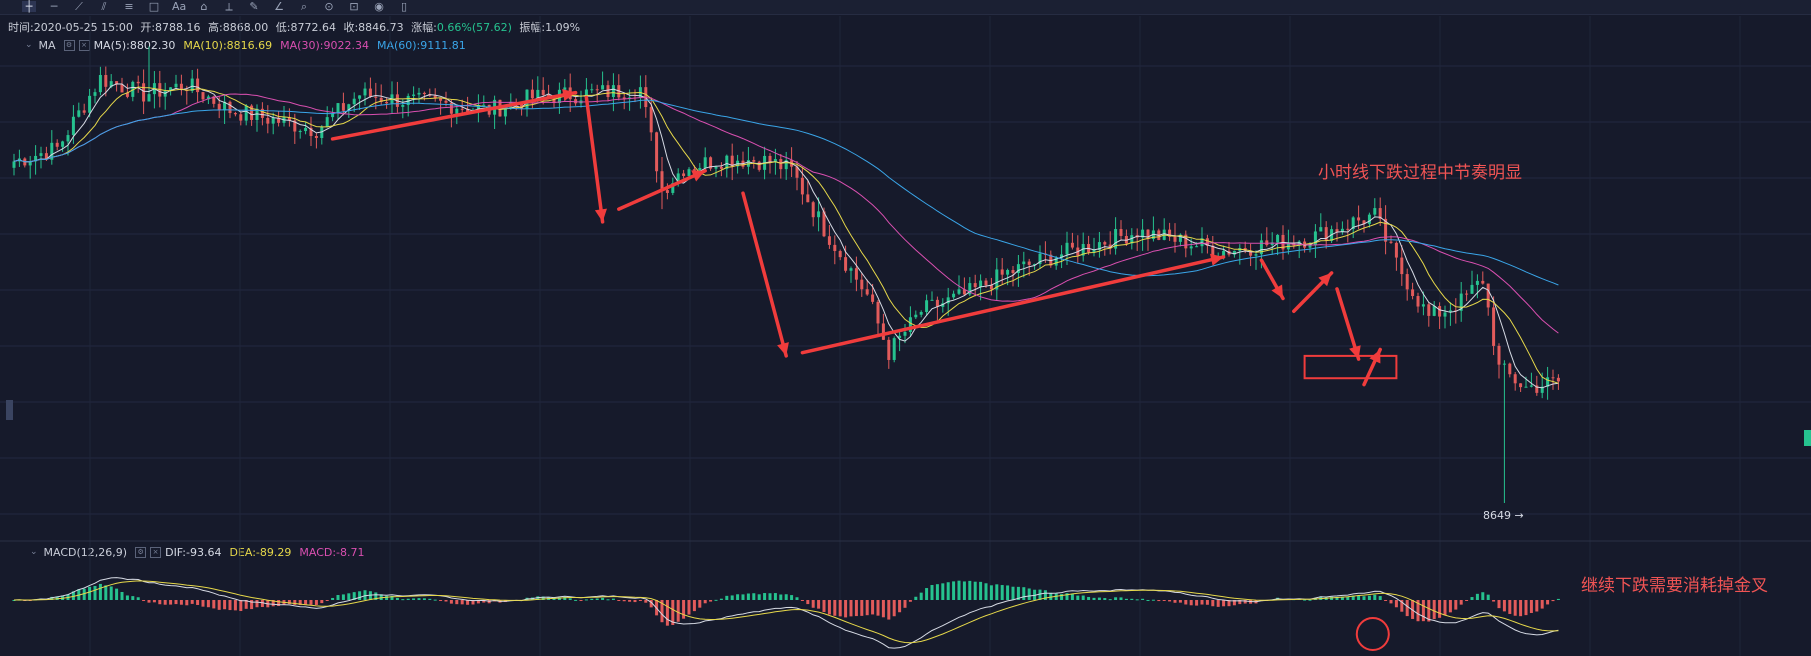  Describe the element at coordinates (9, 410) in the screenshot. I see `left-panel-handle` at that location.